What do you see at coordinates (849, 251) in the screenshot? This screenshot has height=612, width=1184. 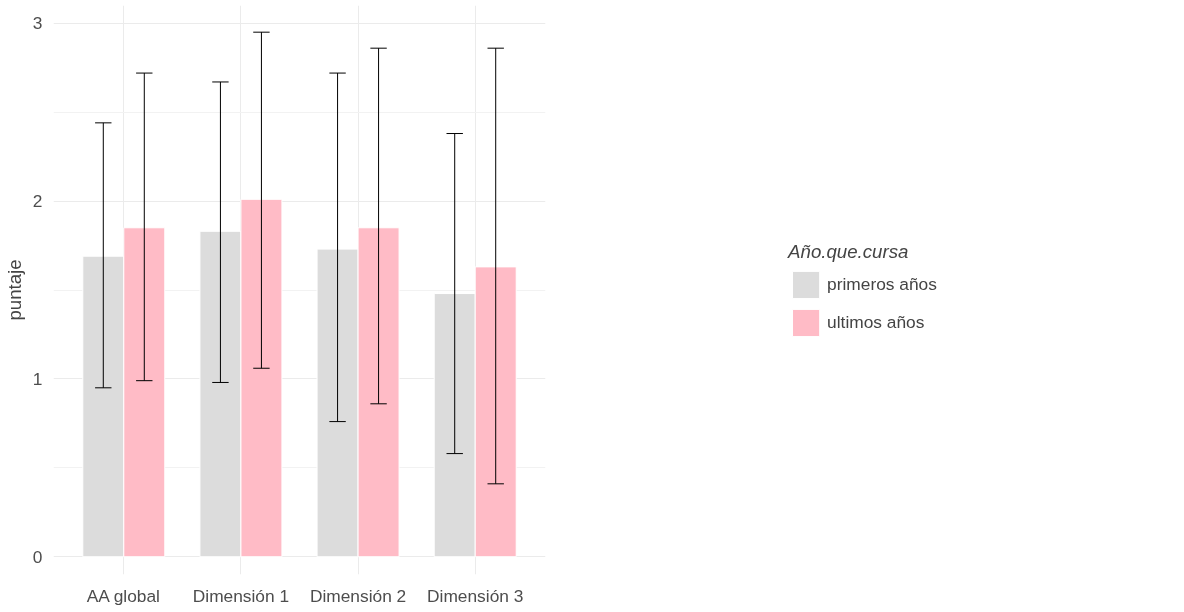 I see `legend-title: Año.que.cursa` at bounding box center [849, 251].